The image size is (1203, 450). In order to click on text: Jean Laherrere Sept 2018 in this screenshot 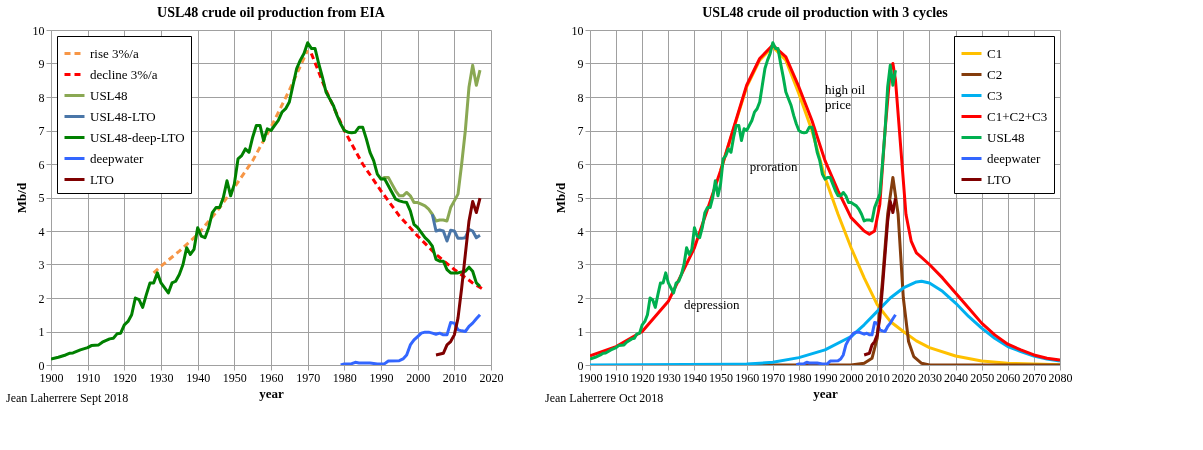, I will do `click(67, 398)`.